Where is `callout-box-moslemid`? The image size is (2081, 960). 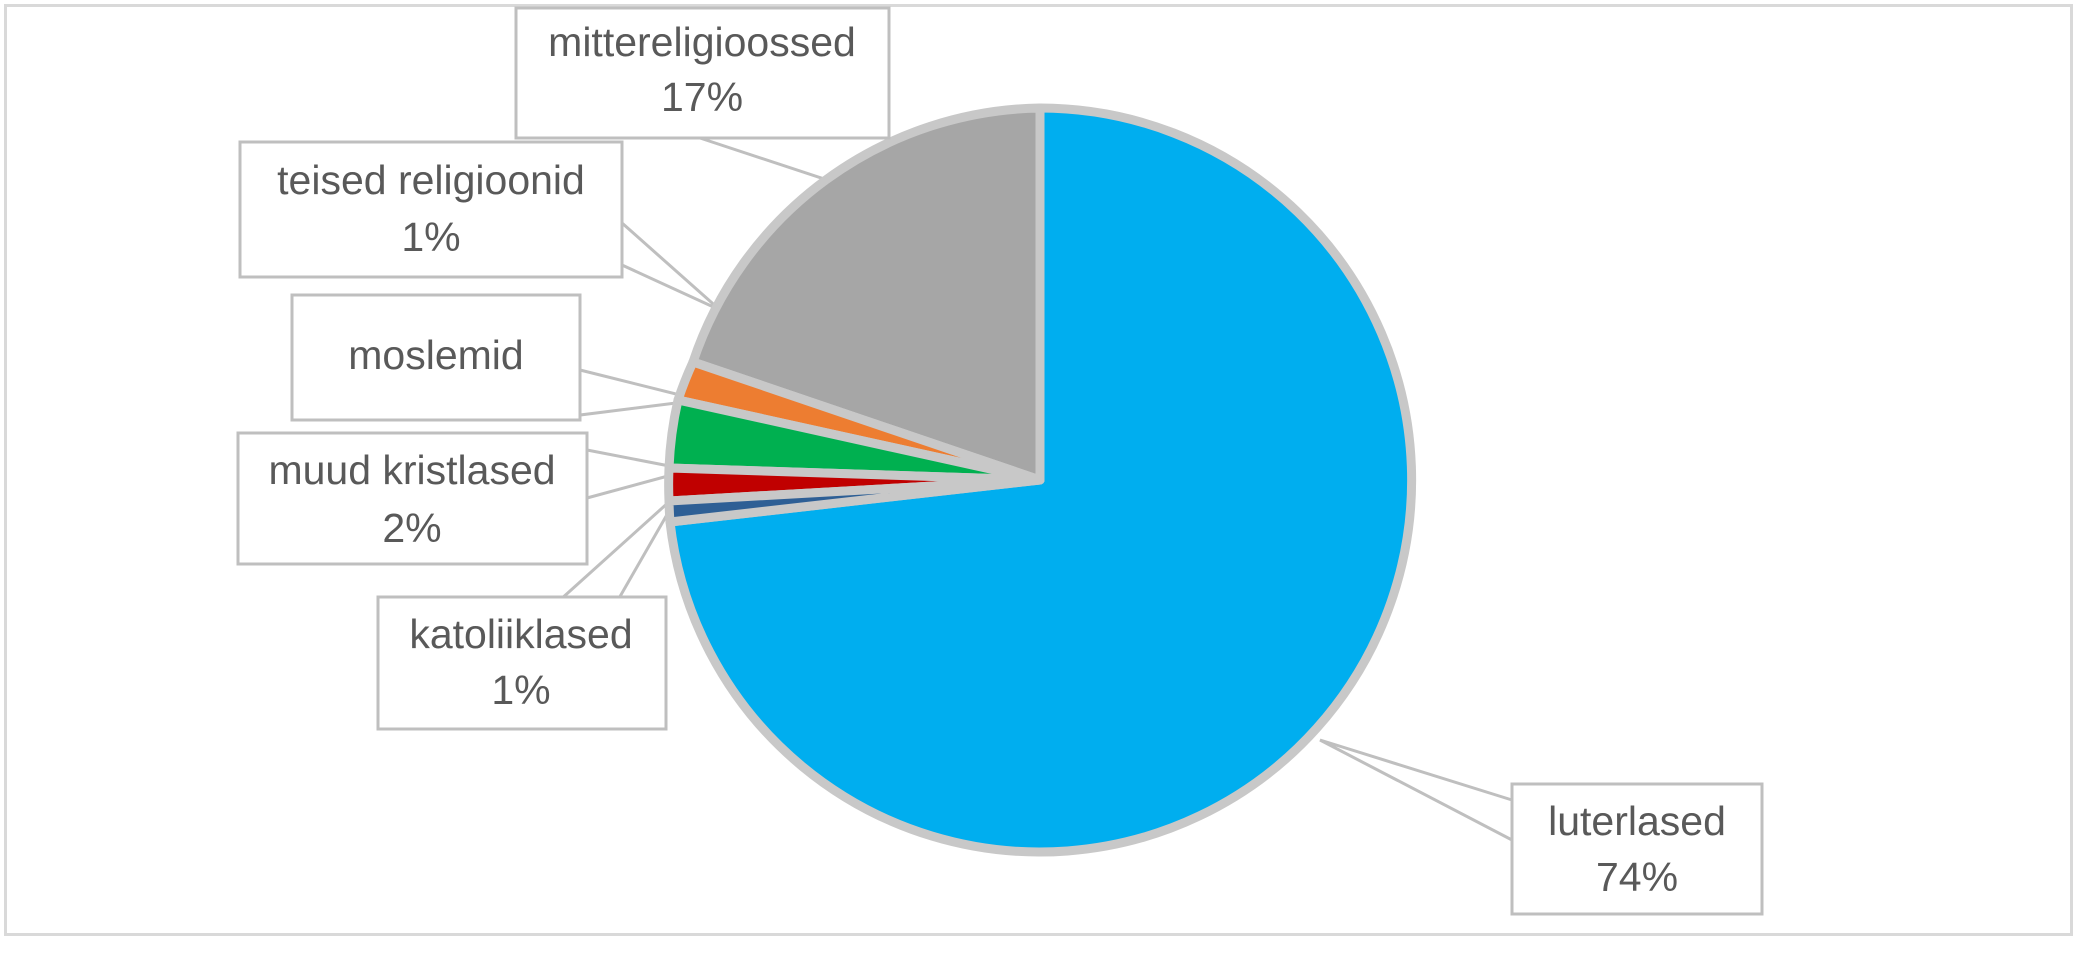
callout-box-moslemid is located at coordinates (436, 357).